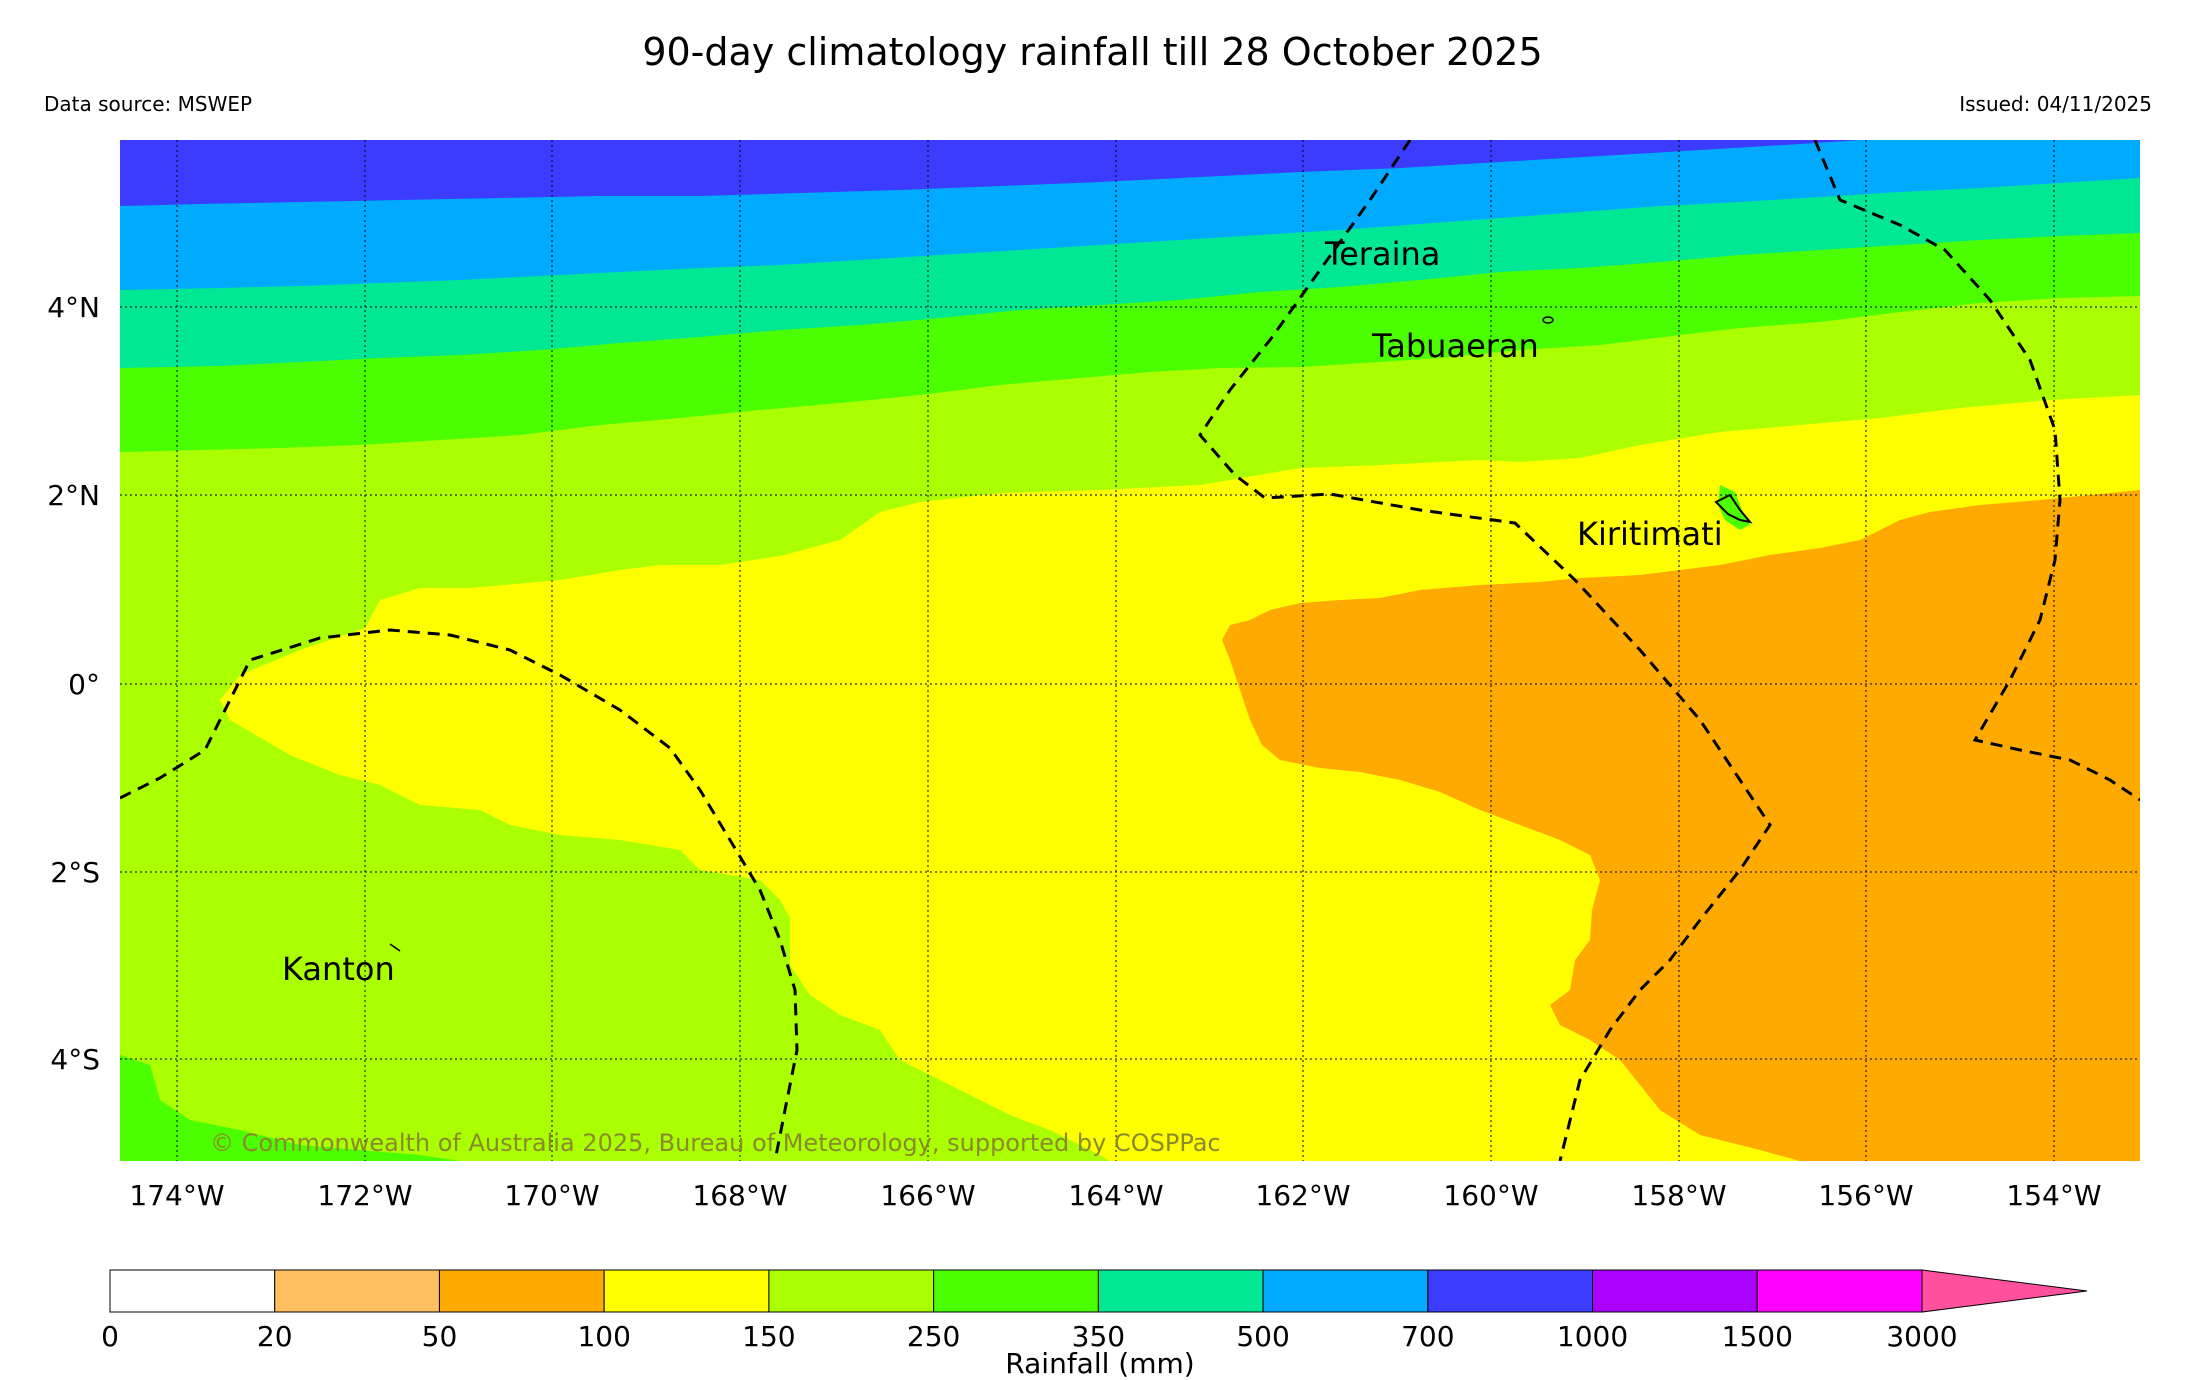 The image size is (2185, 1380). I want to click on colorbar-tick-label: 1500, so click(1757, 1336).